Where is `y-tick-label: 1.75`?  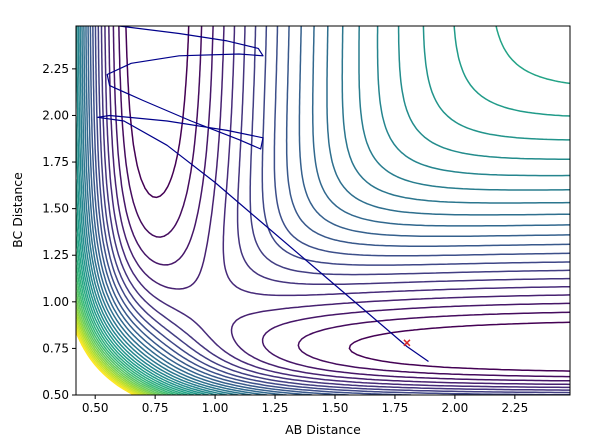 y-tick-label: 1.75 is located at coordinates (55, 162).